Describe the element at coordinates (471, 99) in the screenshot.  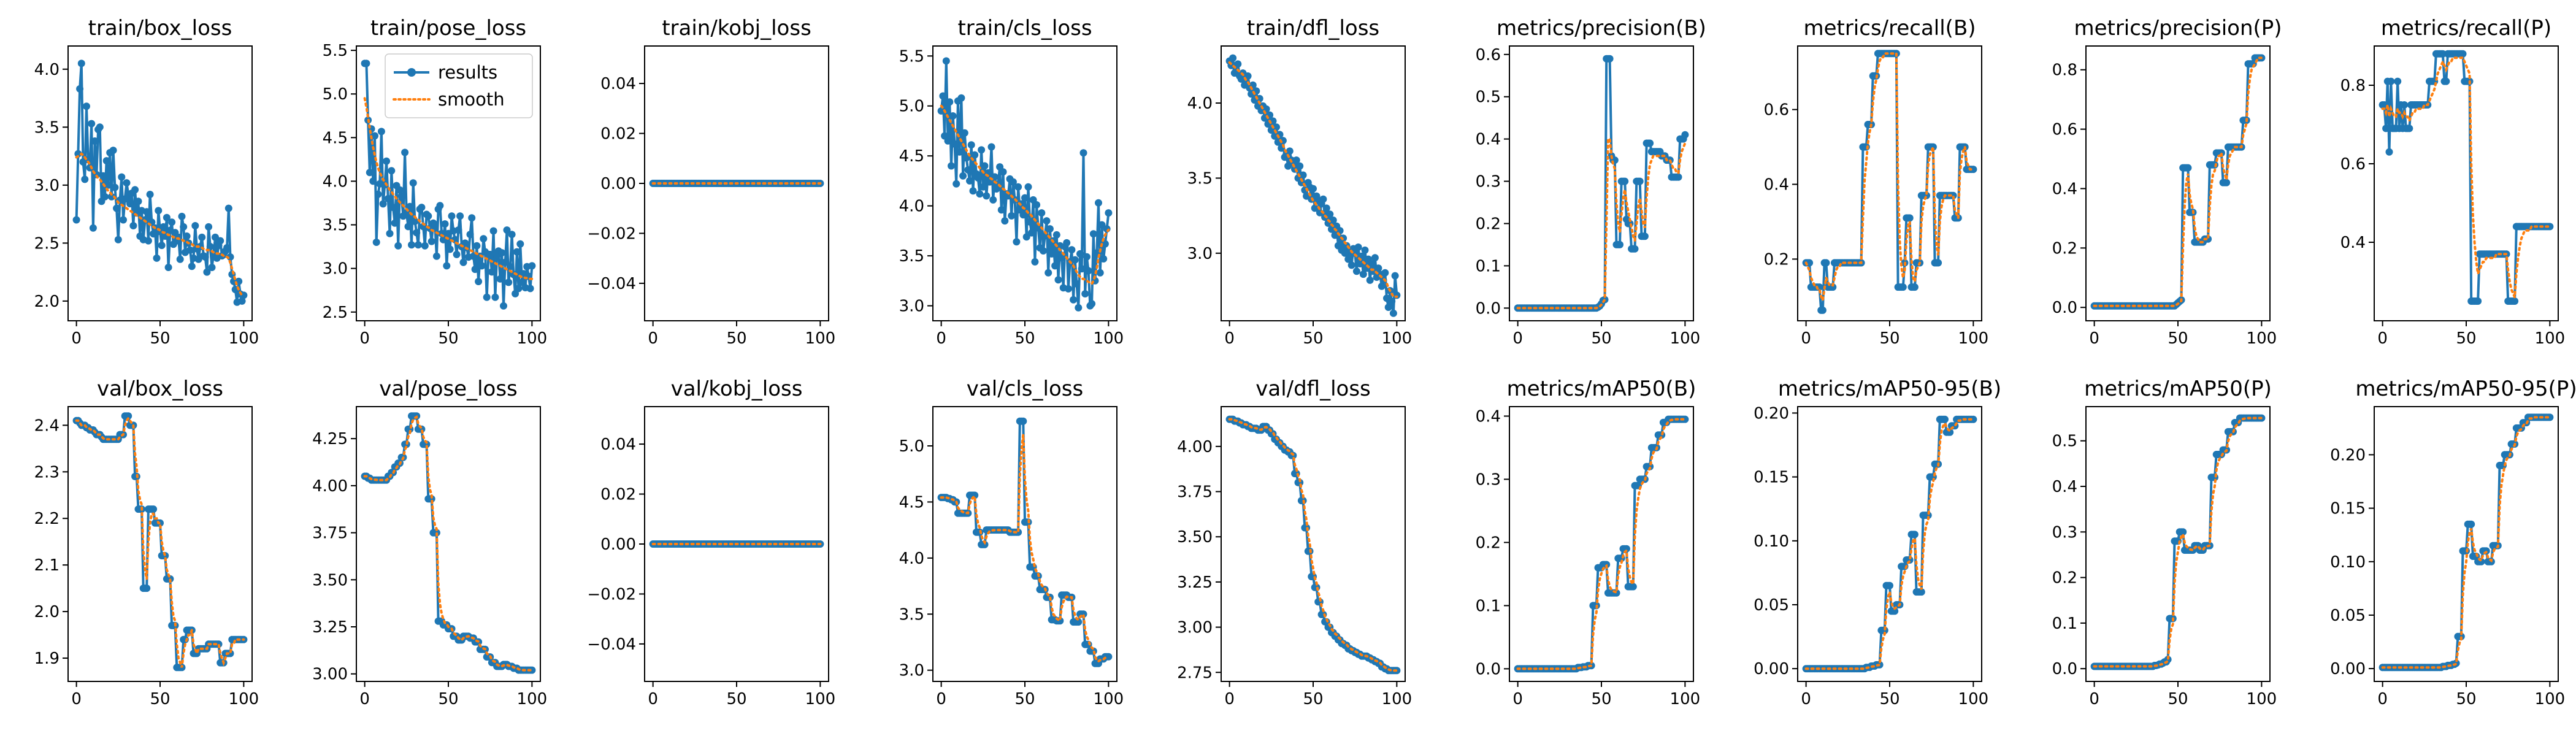
I see `legend-smooth-label: smooth` at that location.